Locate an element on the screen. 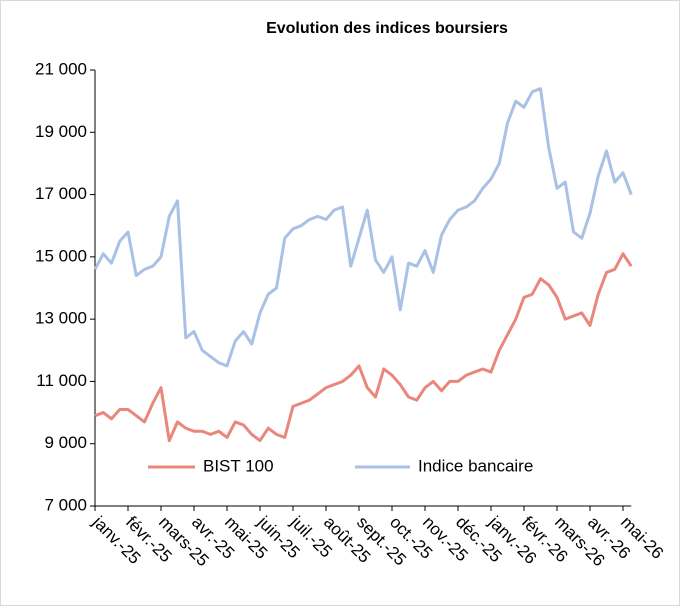  y-tick-label: 19 000 is located at coordinates (61, 131).